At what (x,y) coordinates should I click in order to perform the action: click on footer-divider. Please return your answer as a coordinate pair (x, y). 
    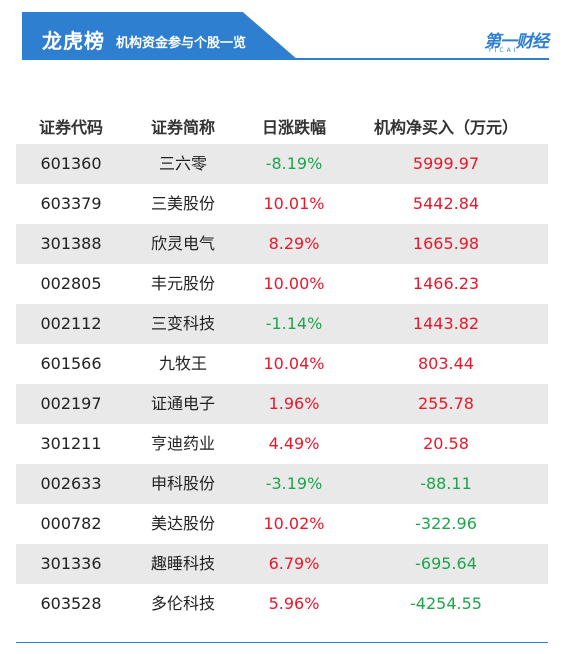
    Looking at the image, I should click on (282, 642).